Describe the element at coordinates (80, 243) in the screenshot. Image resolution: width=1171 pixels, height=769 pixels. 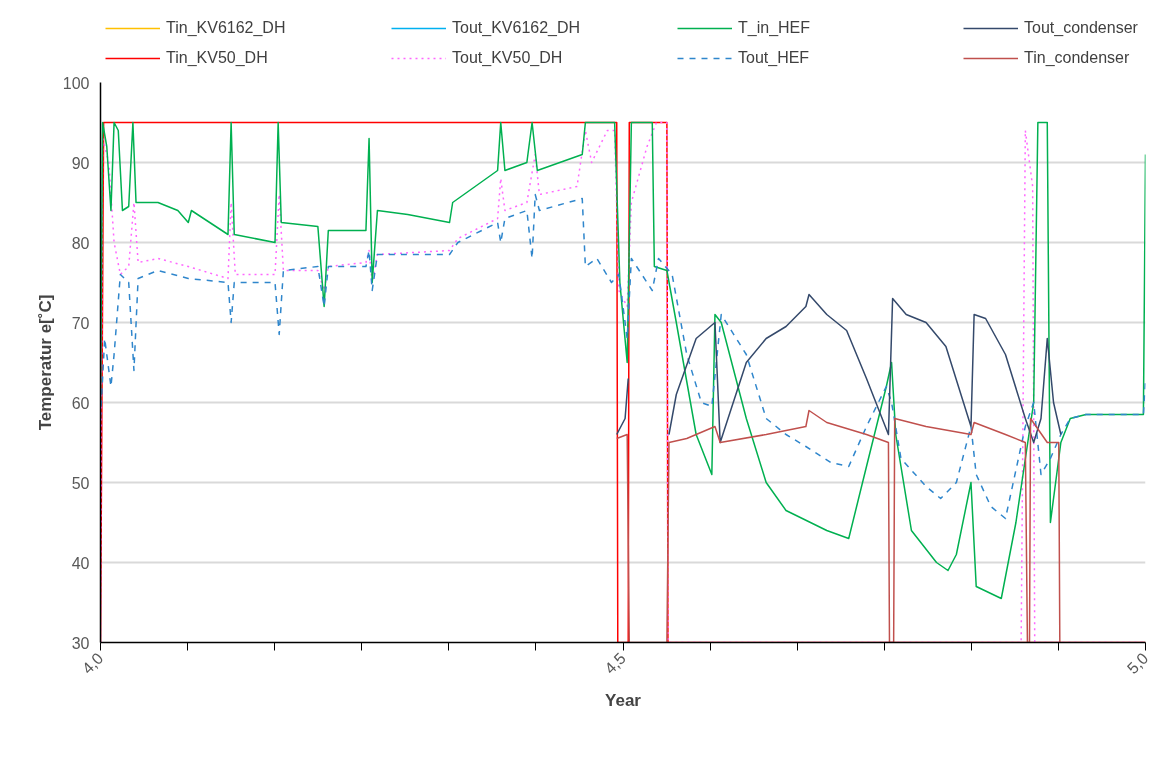
I see `y-tick-label: 80` at that location.